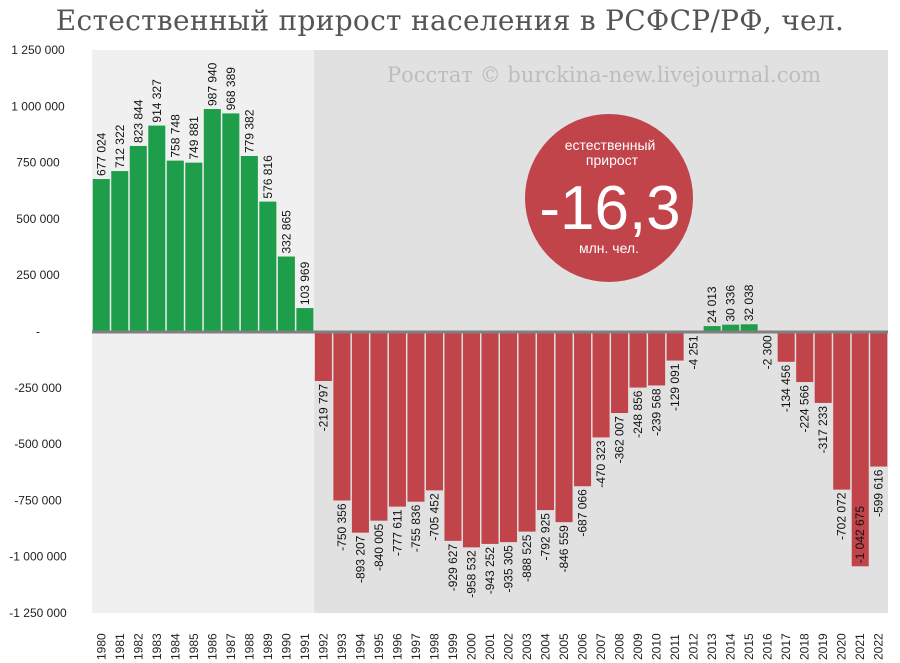 Image resolution: width=900 pixels, height=663 pixels. What do you see at coordinates (601, 464) in the screenshot?
I see `data-label-2007: -470 323` at bounding box center [601, 464].